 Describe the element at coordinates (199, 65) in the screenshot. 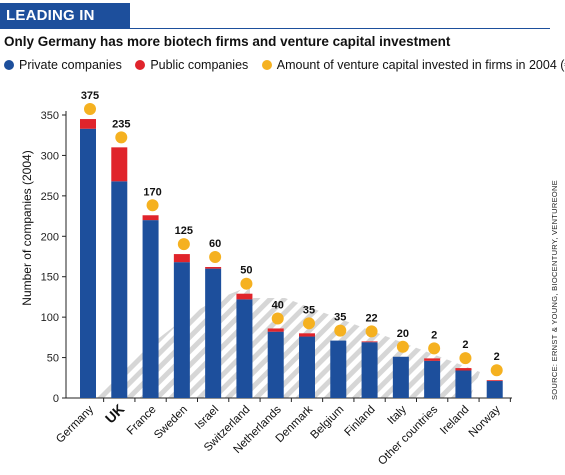

I see `legend-label-public: Public companies` at that location.